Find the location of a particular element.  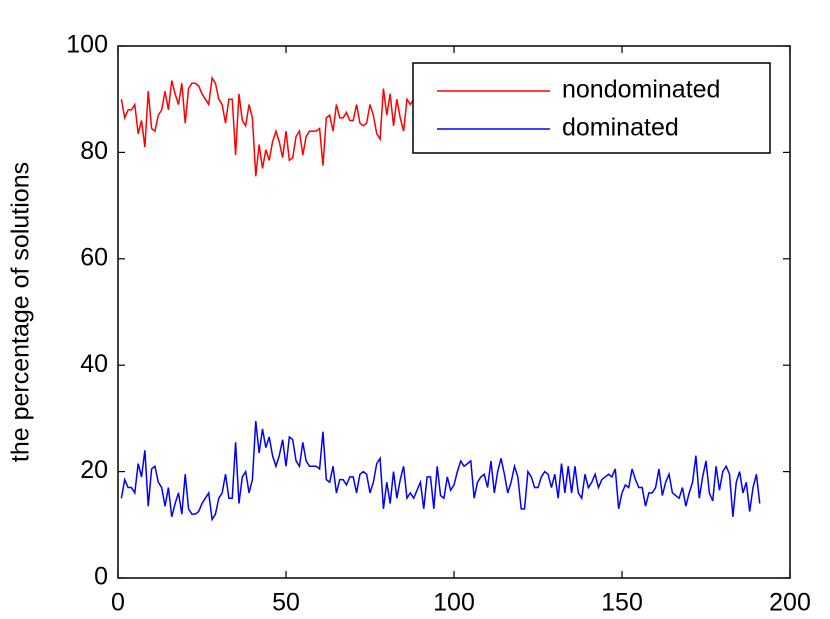

y-tick-label: 0 is located at coordinates (101, 577).